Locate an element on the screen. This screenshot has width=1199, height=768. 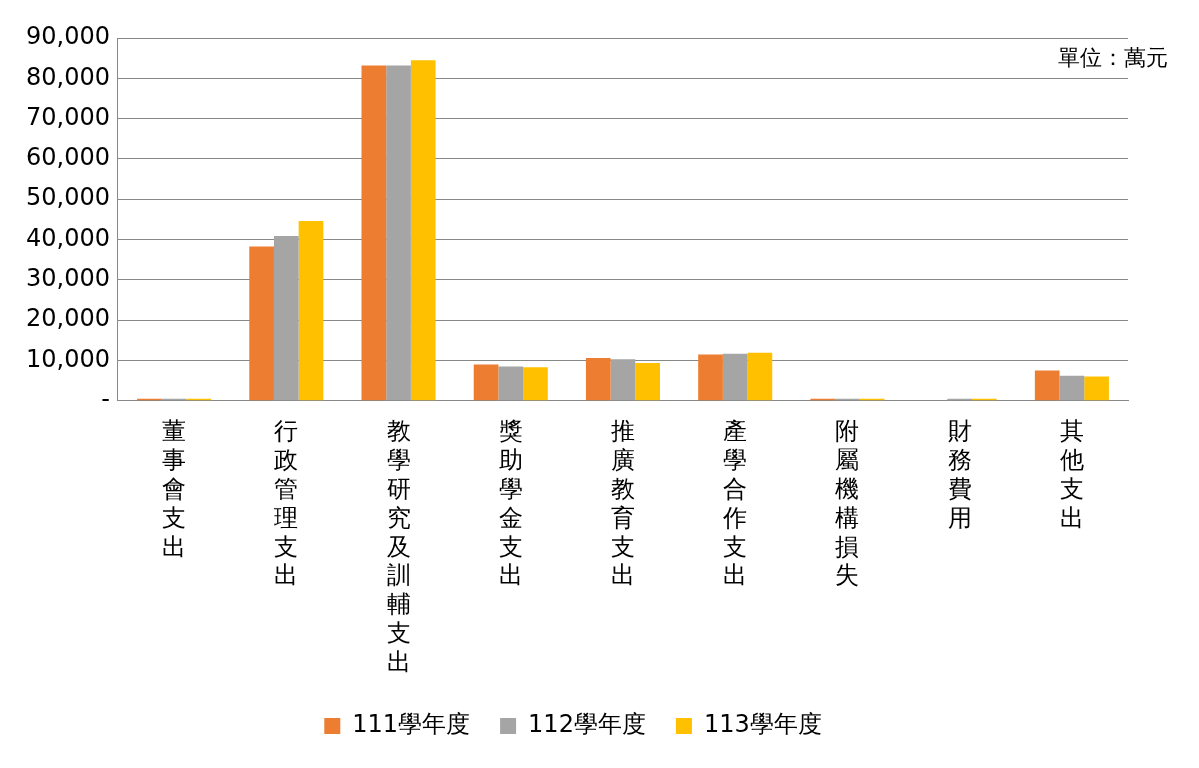
y-tick-label: 80,000 is located at coordinates (67, 76).